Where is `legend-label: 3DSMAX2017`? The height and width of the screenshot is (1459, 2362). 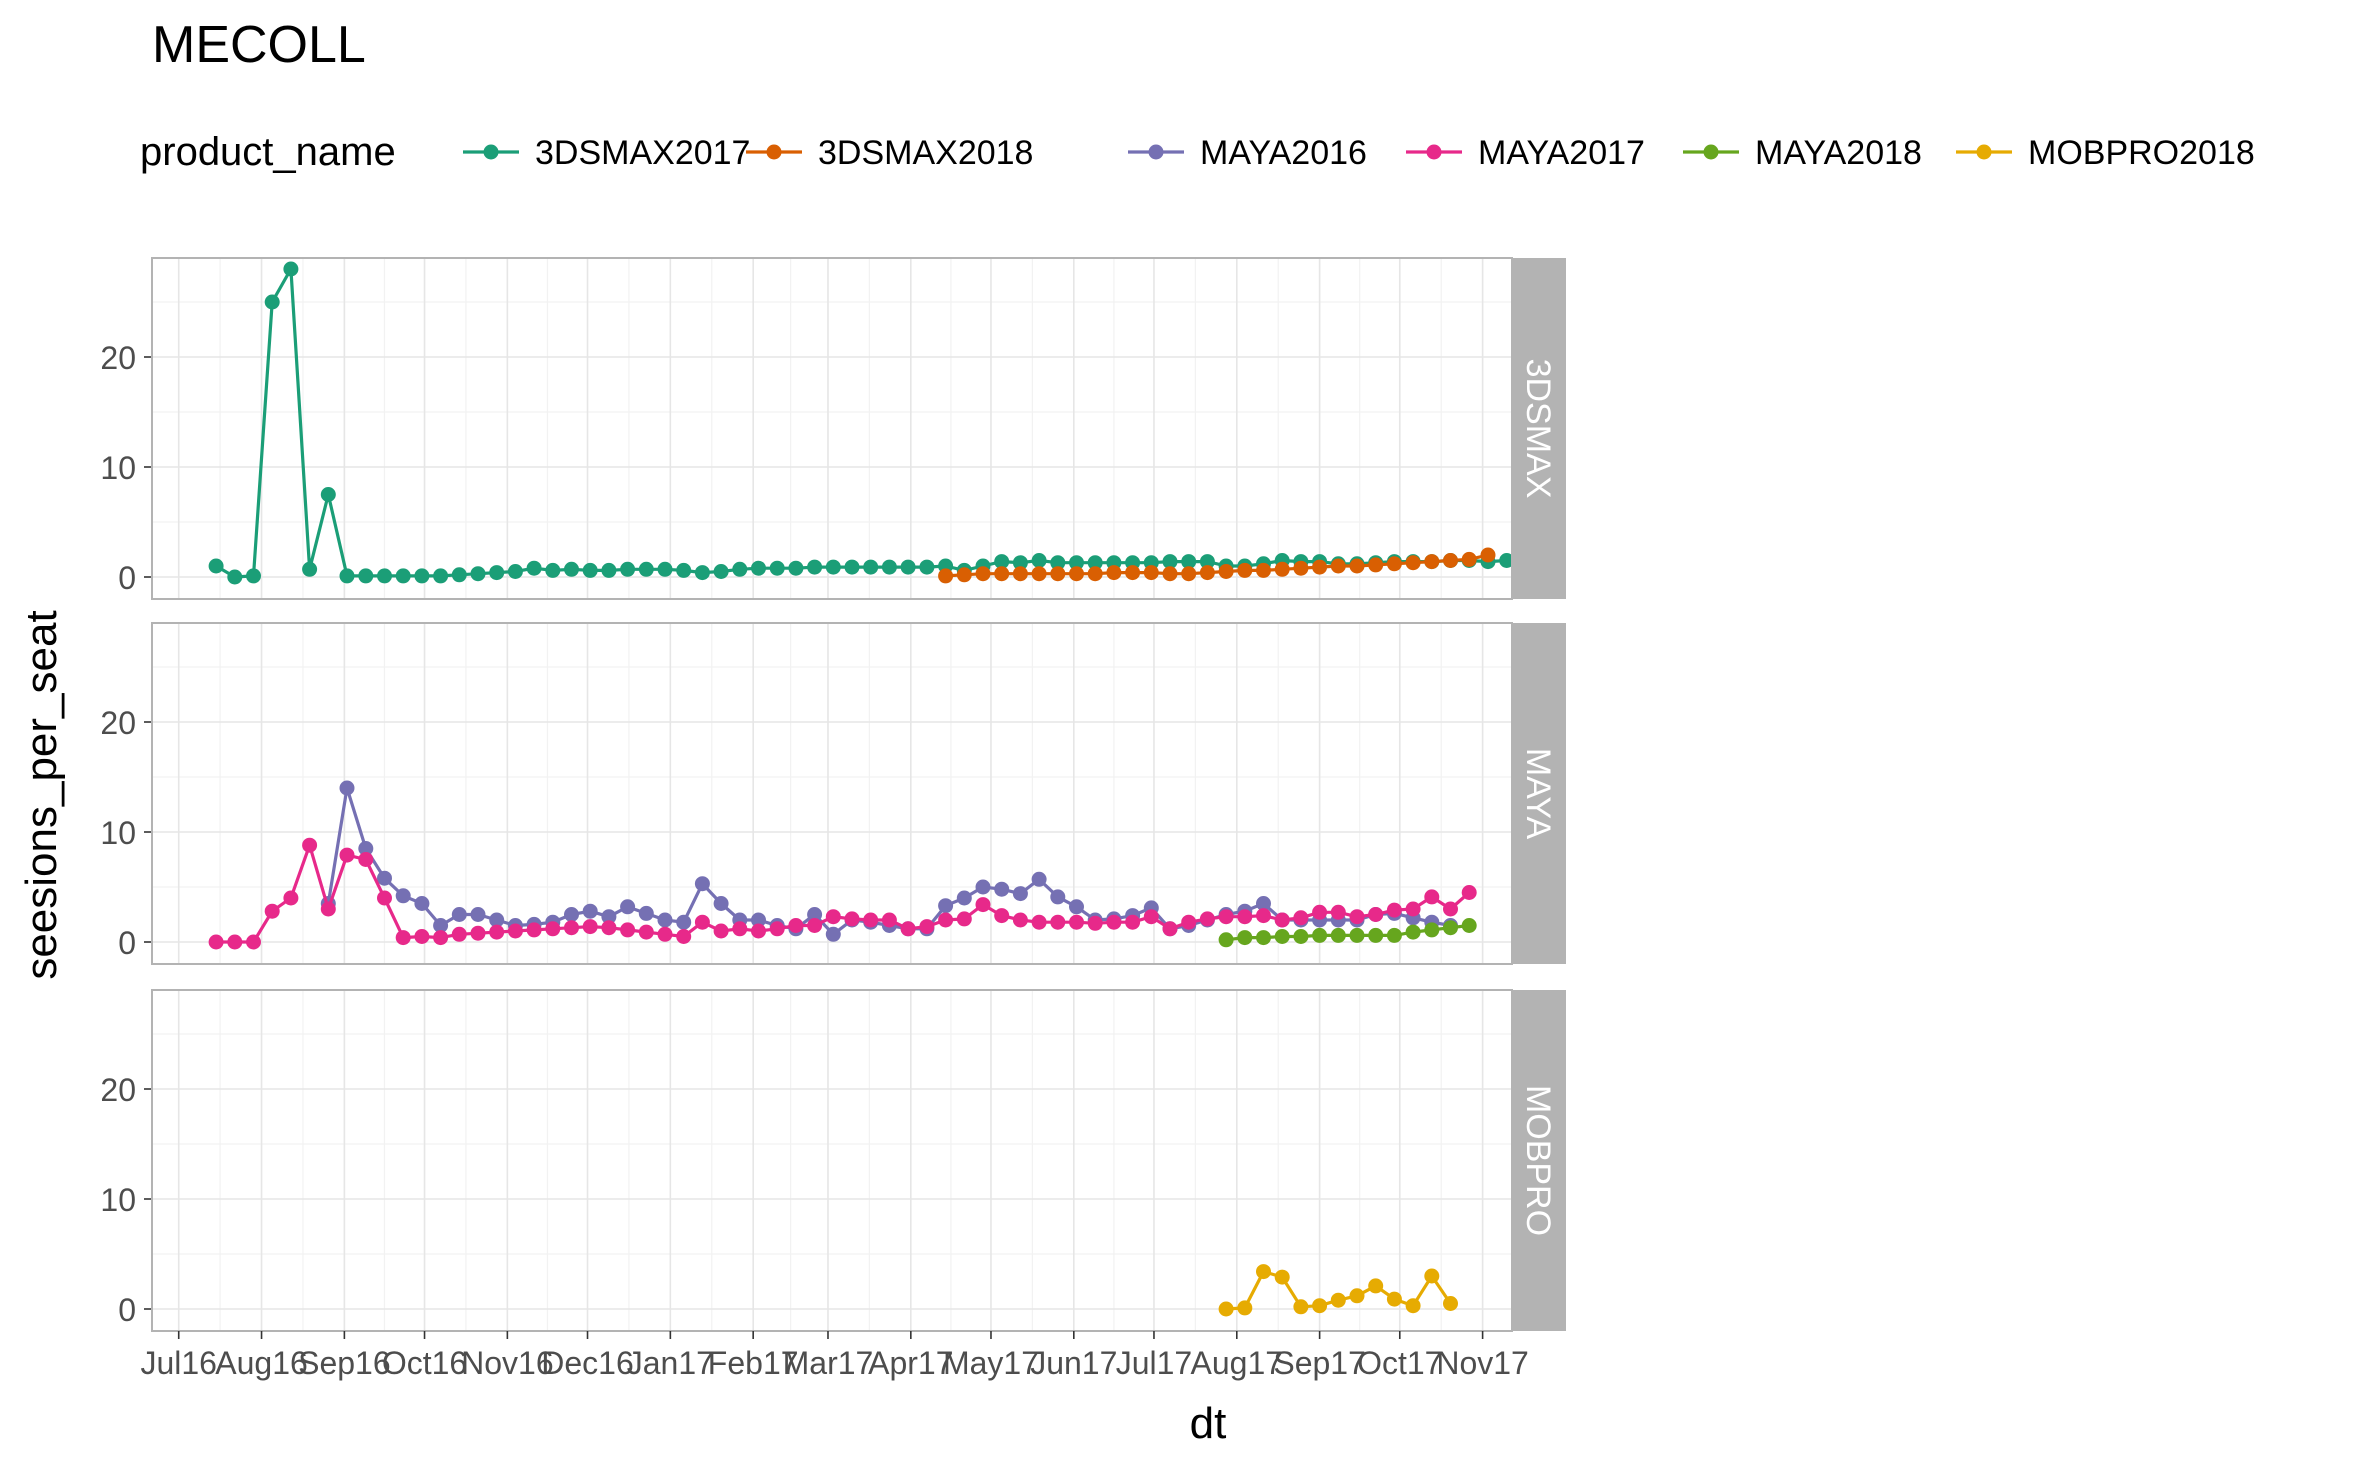
legend-label: 3DSMAX2017 is located at coordinates (642, 153).